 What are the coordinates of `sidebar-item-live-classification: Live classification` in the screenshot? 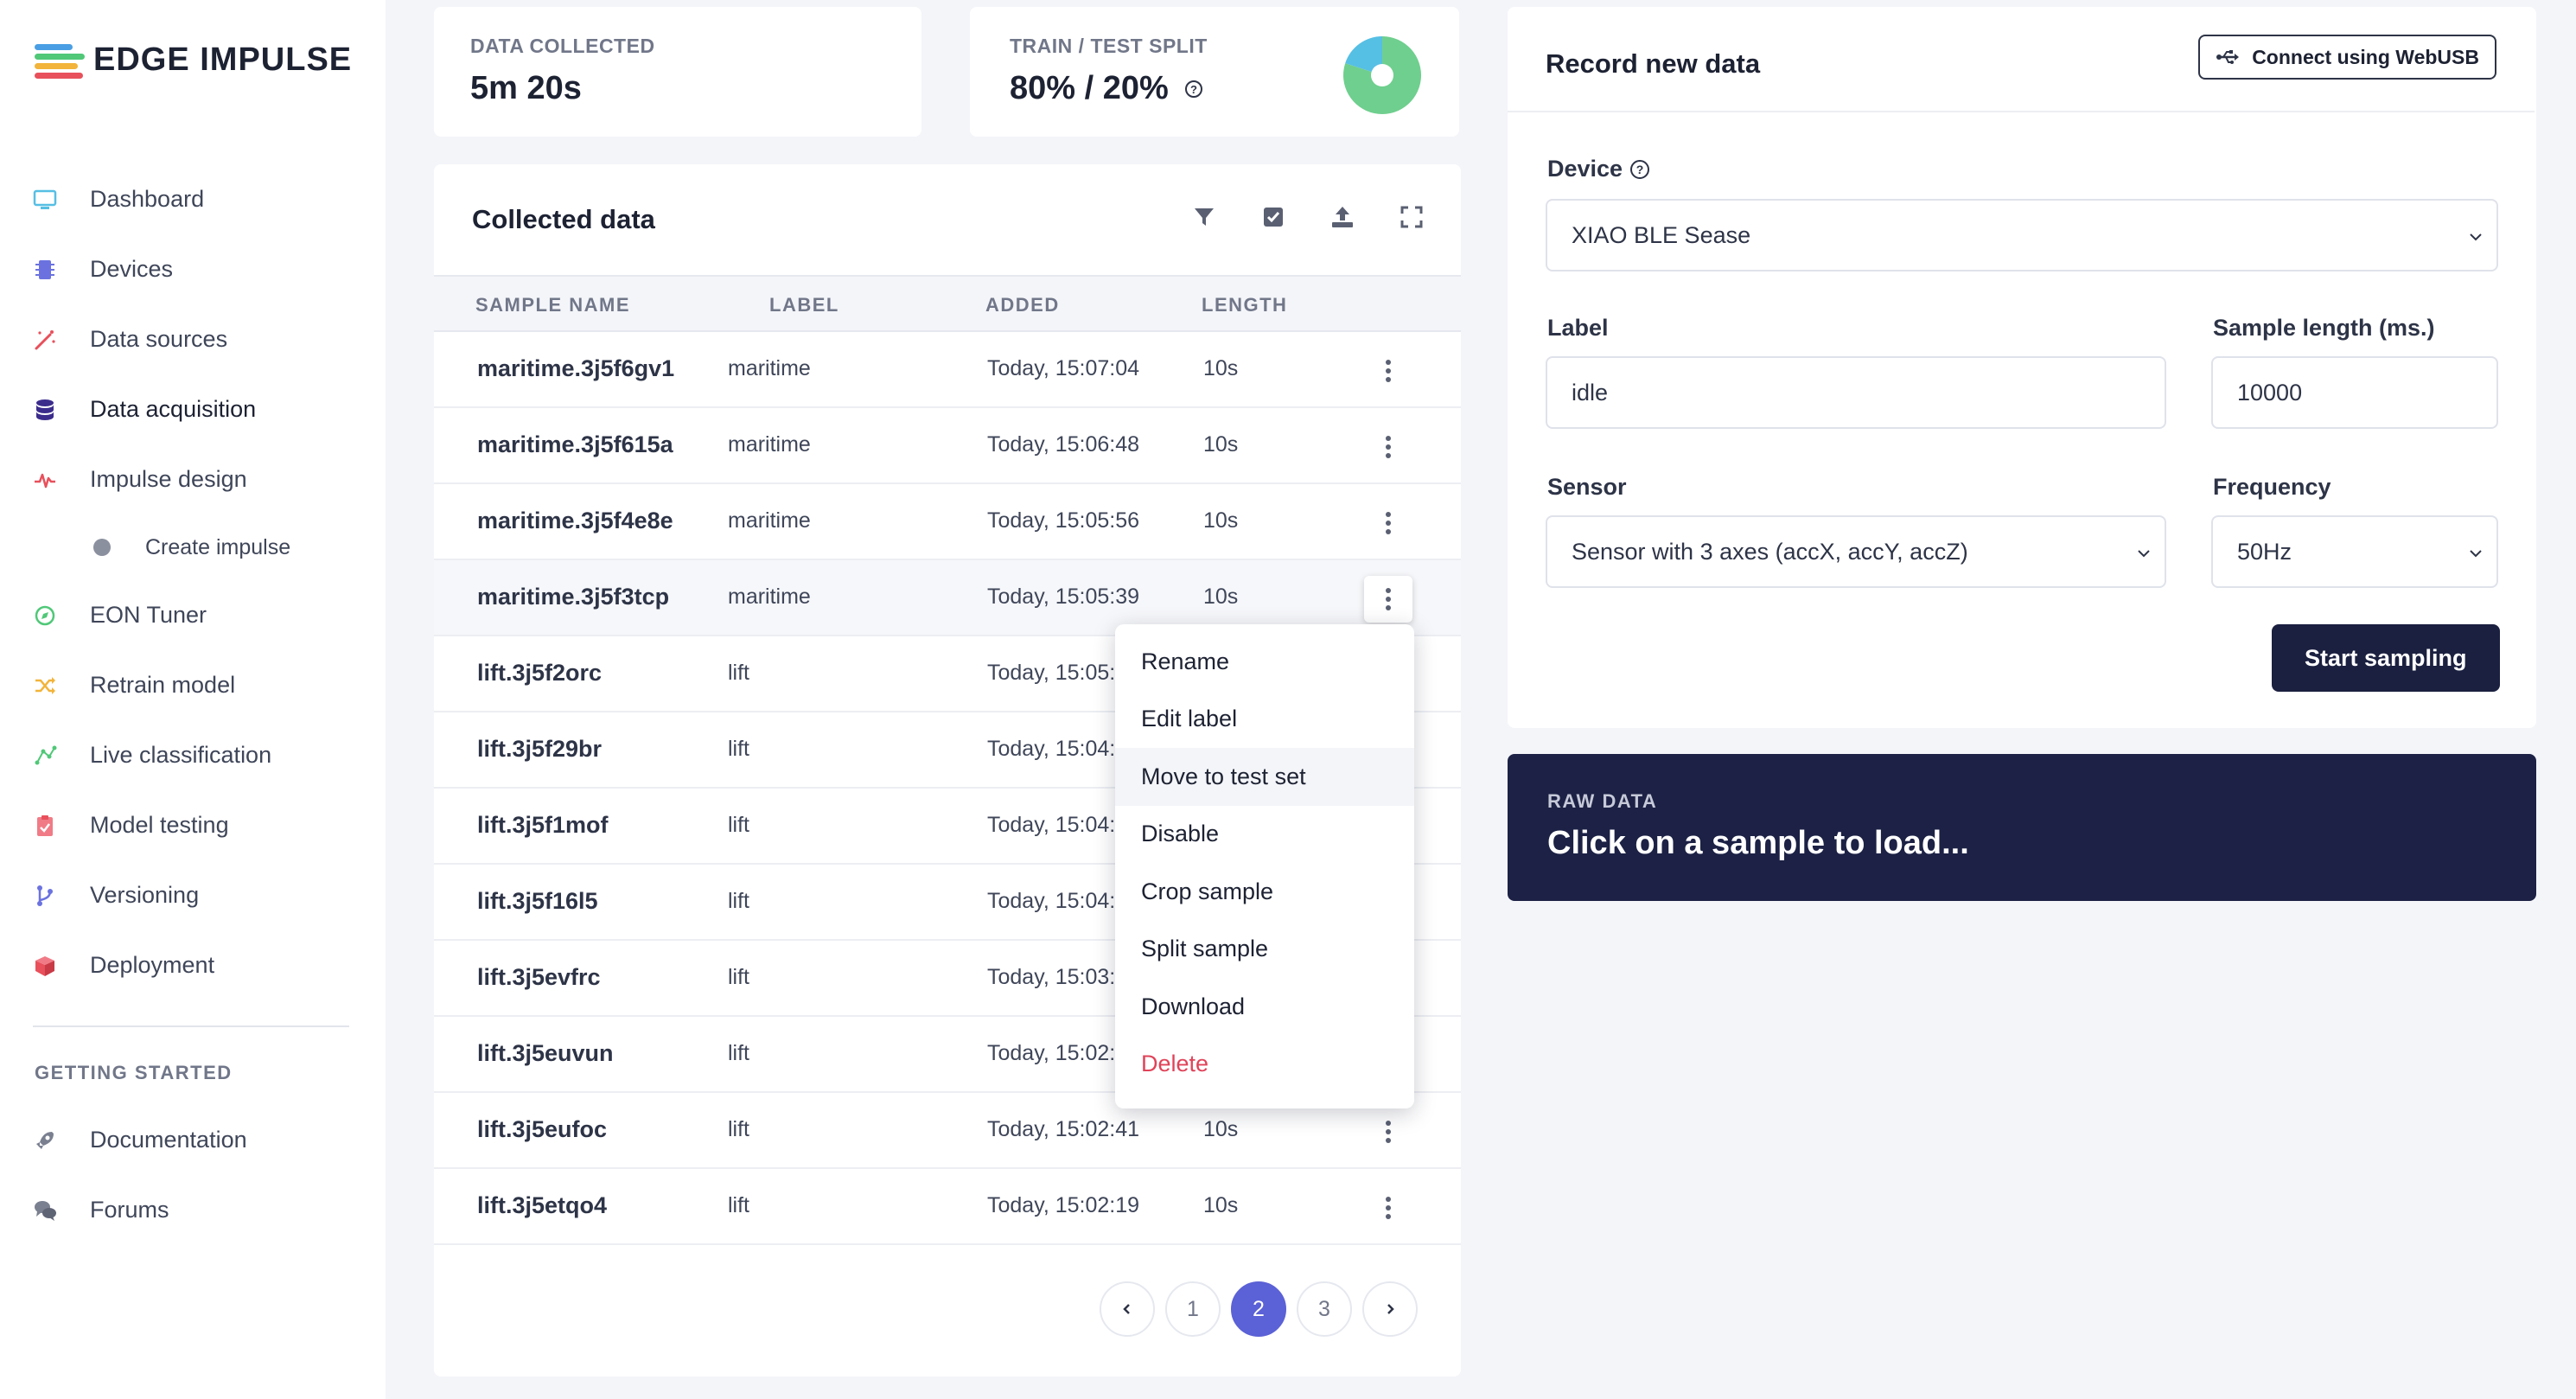 It's located at (193, 755).